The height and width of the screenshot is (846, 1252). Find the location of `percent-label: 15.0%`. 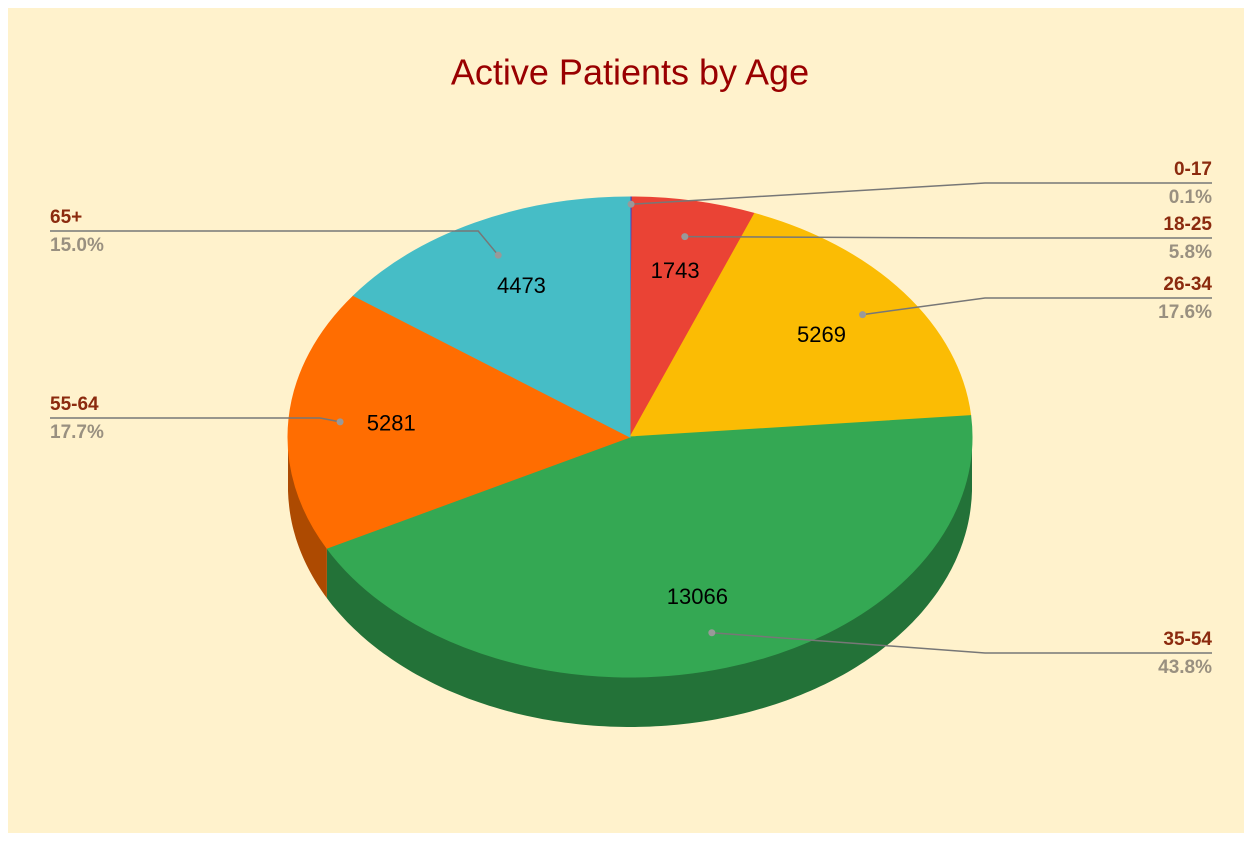

percent-label: 15.0% is located at coordinates (77, 245).